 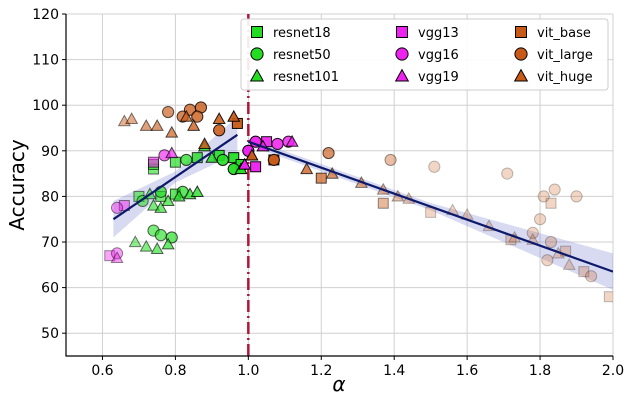 What do you see at coordinates (302, 55) in the screenshot?
I see `legend-label-resnet50: resnet50` at bounding box center [302, 55].